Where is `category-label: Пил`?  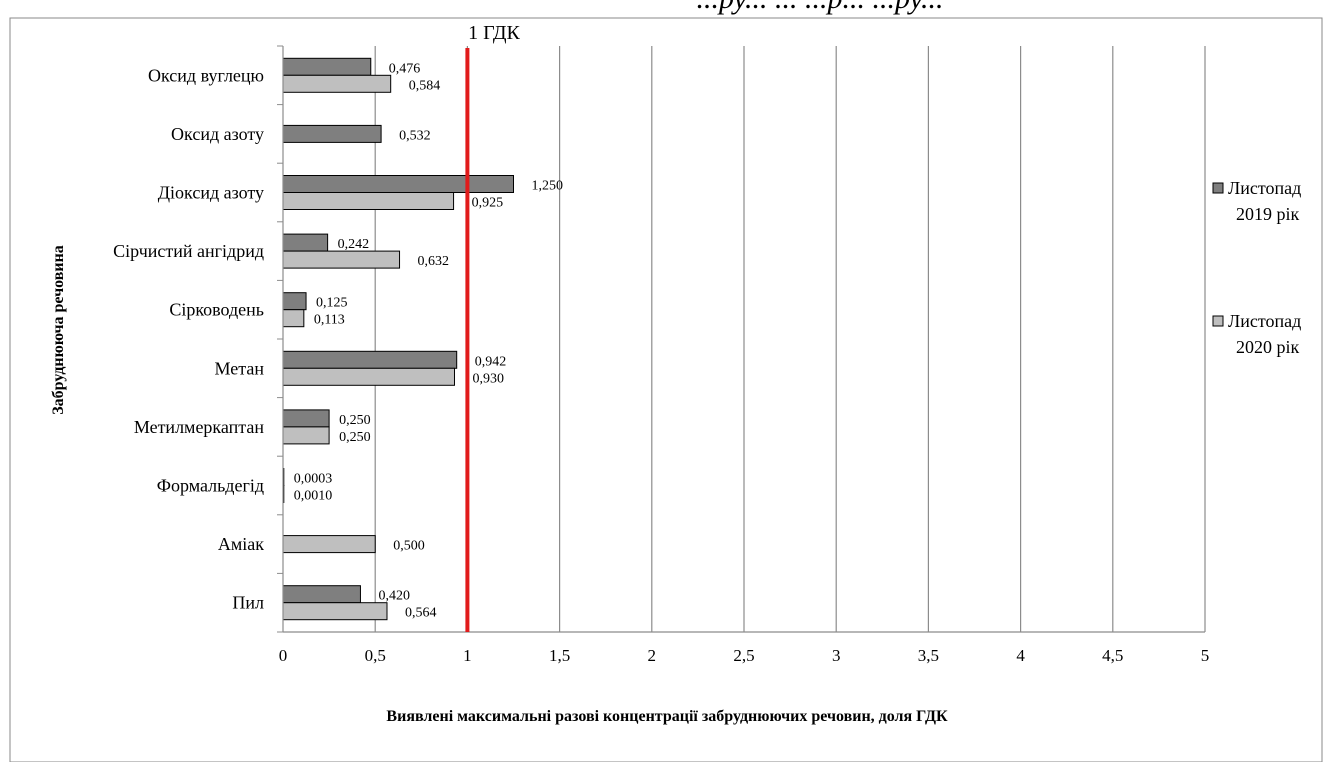
category-label: Пил is located at coordinates (248, 603).